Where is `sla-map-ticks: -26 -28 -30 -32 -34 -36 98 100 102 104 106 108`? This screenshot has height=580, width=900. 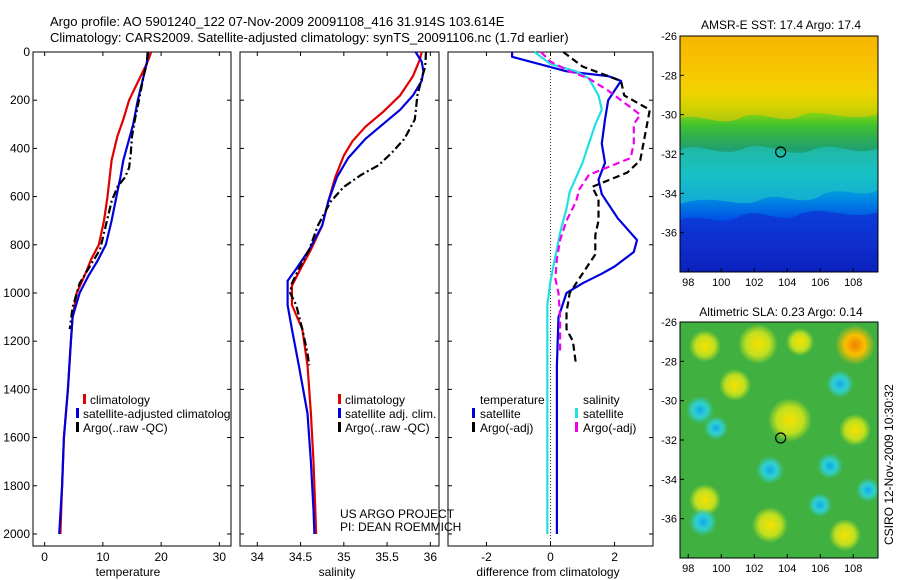 sla-map-ticks: -26 -28 -30 -32 -34 -36 98 100 102 104 106 108 is located at coordinates (761, 446).